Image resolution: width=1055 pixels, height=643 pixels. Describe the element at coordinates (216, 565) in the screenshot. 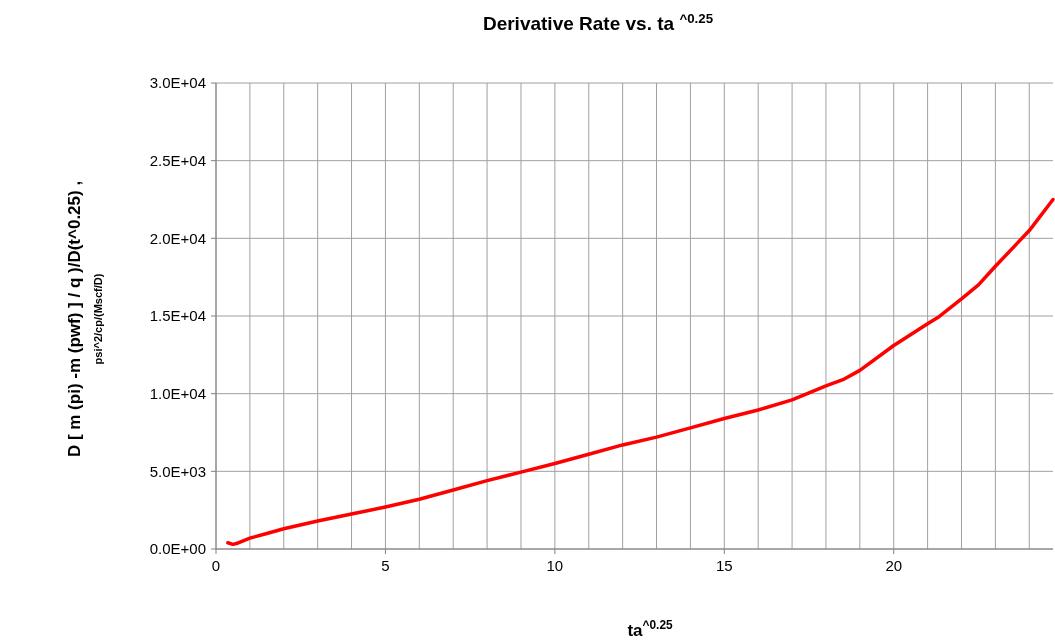

I see `x-tick-label: 0` at that location.